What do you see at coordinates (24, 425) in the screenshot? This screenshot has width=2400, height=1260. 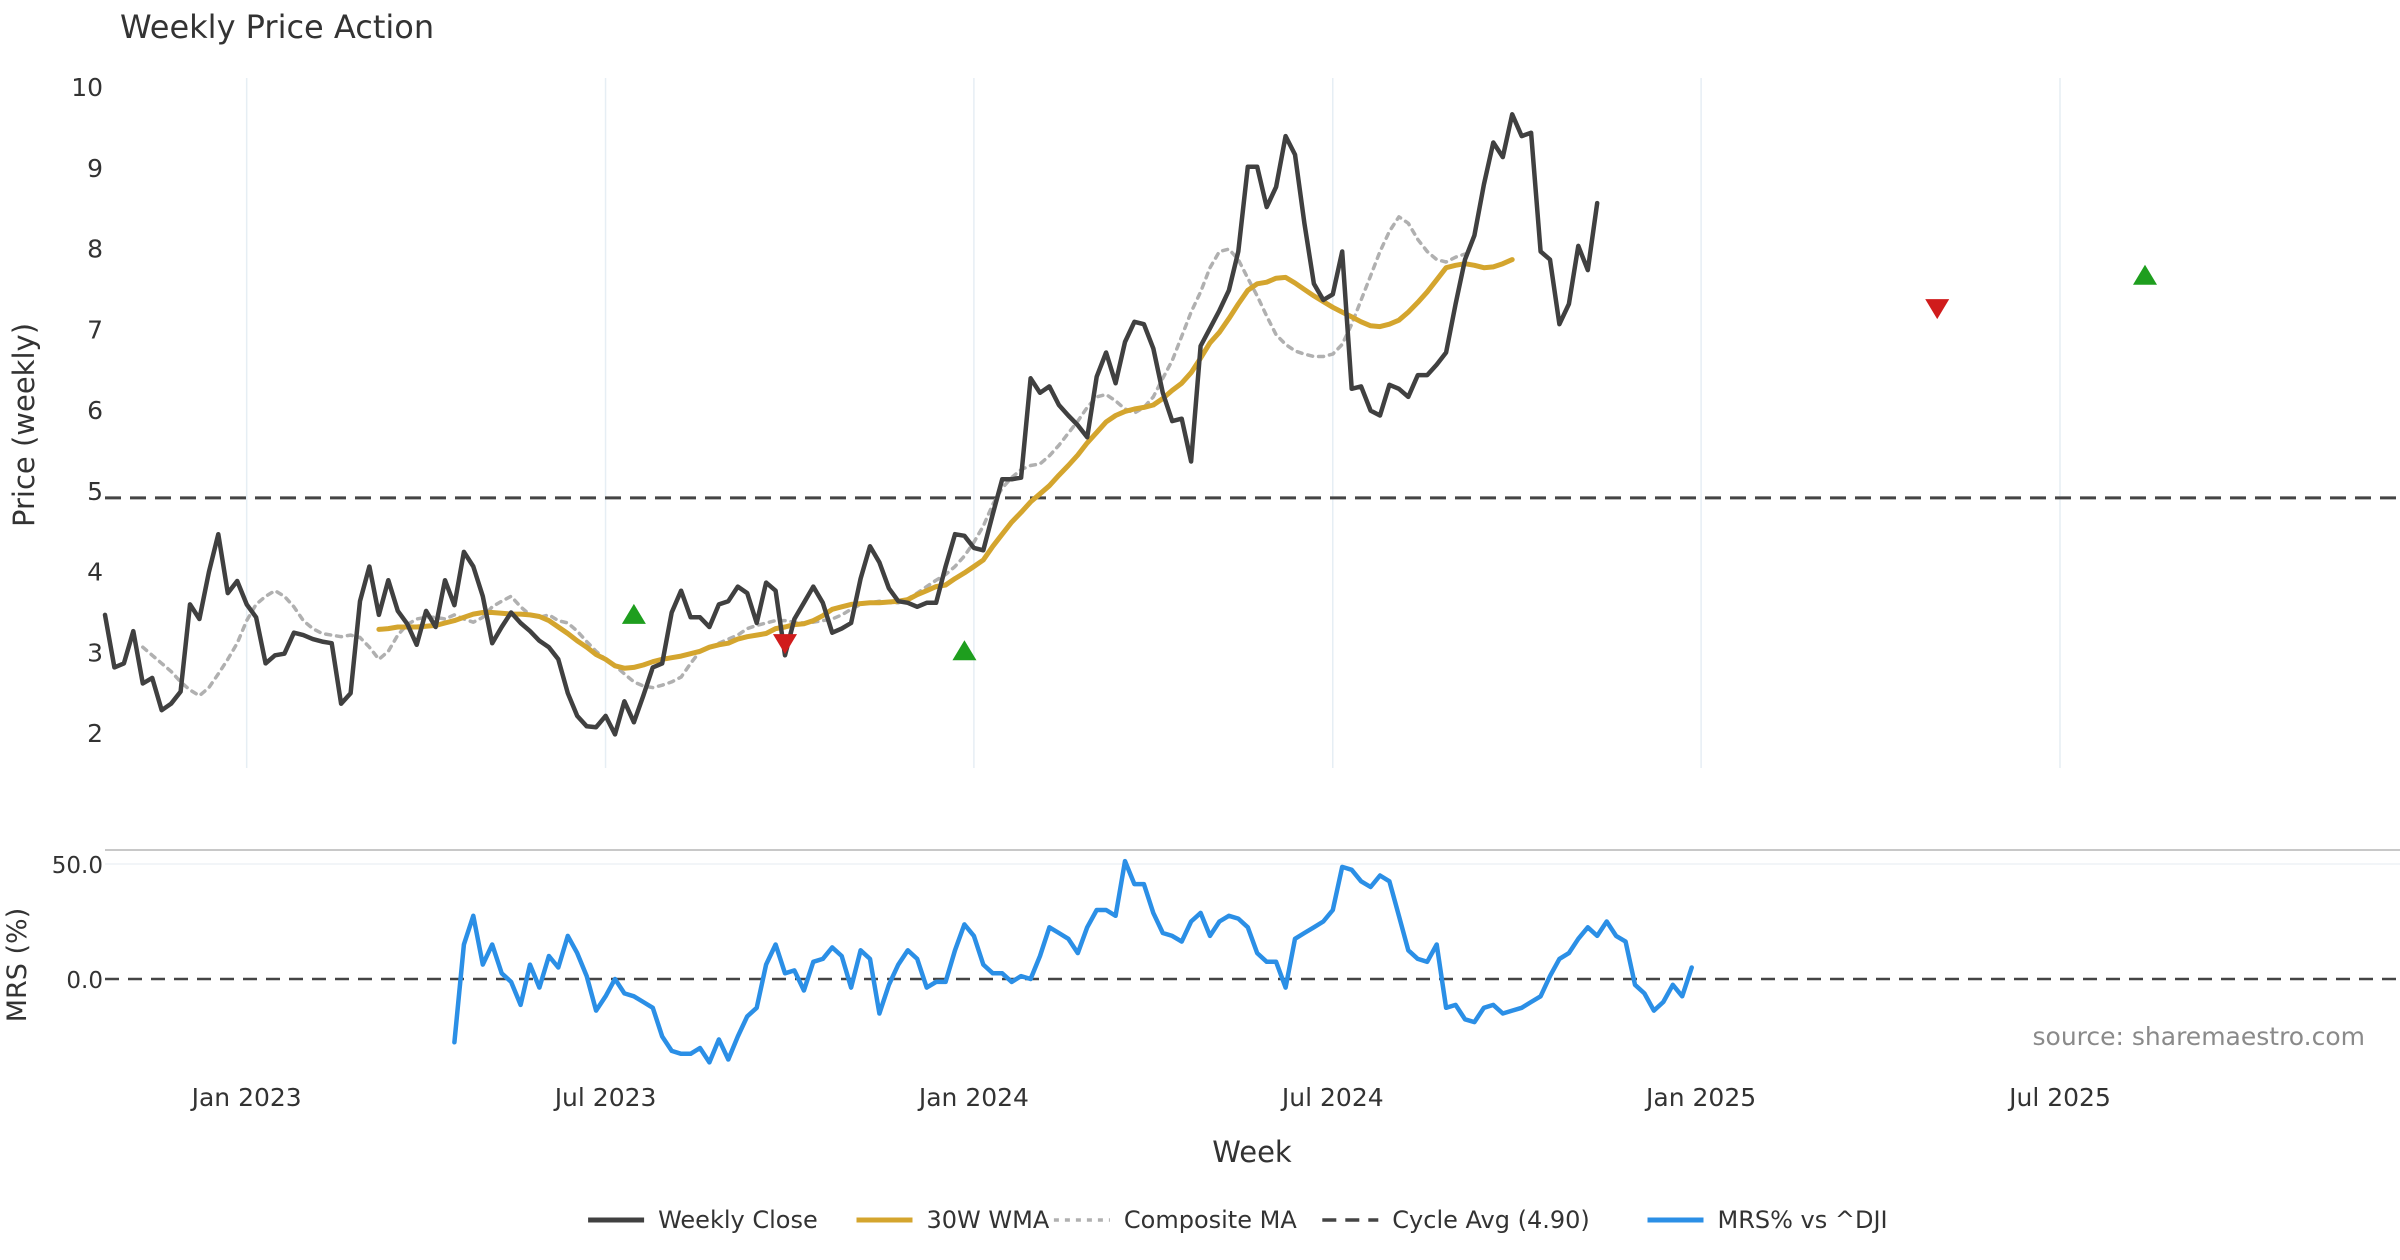 I see `y-axis-label: Price (weekly)` at bounding box center [24, 425].